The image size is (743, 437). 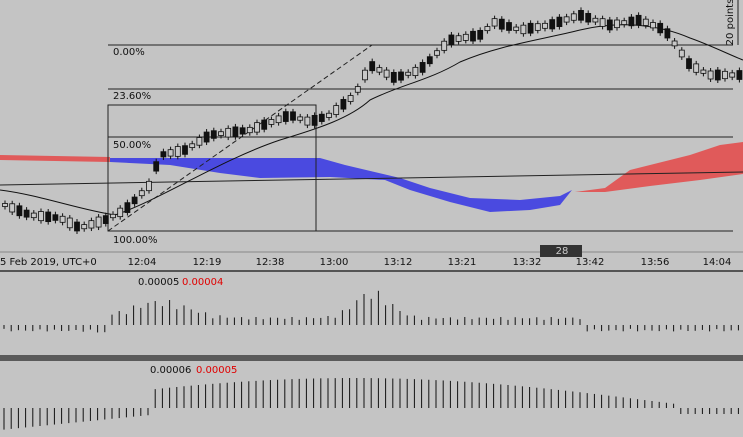 I want to click on range-box, so click(x=212, y=168).